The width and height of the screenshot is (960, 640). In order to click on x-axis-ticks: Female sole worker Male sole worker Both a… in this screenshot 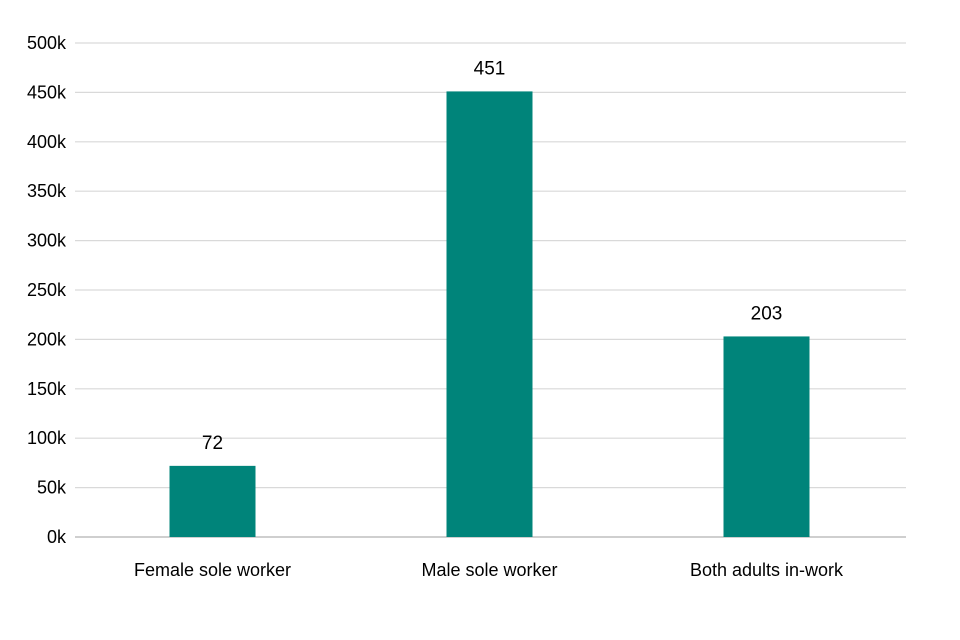, I will do `click(489, 570)`.